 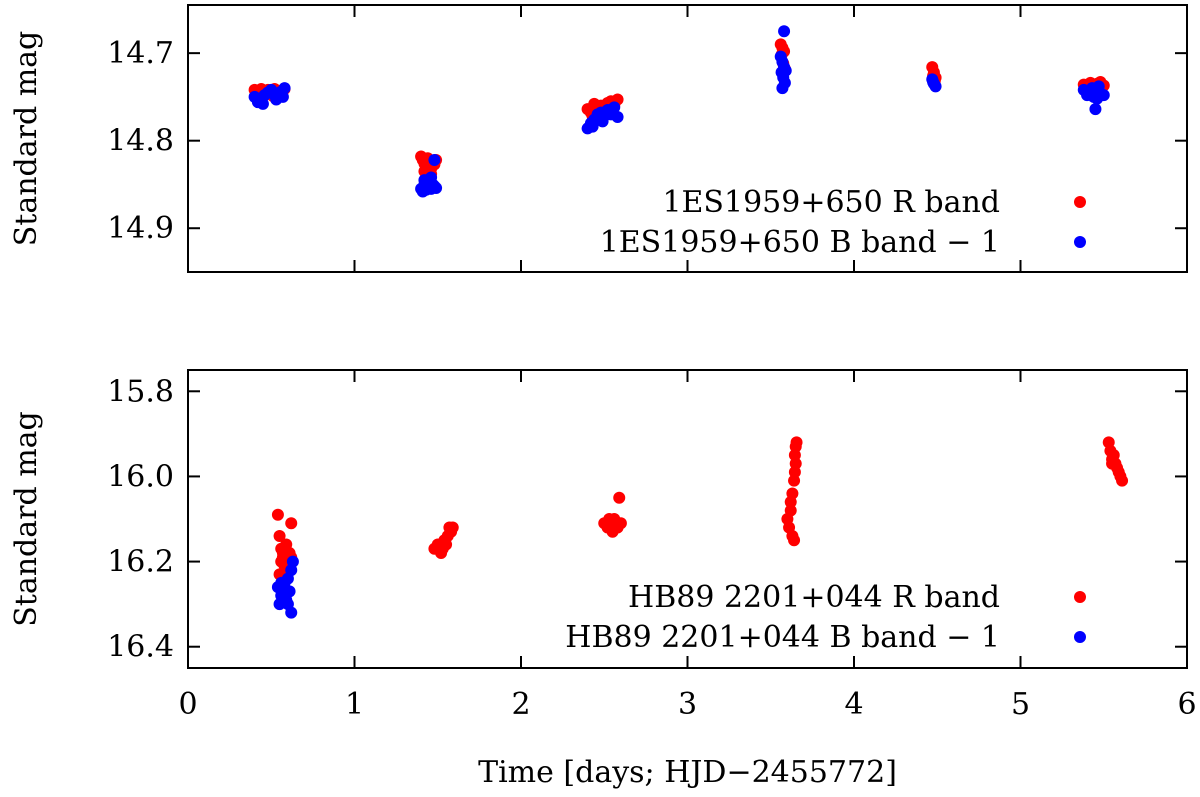 I want to click on y-tick-label: 16.4, so click(x=140, y=647).